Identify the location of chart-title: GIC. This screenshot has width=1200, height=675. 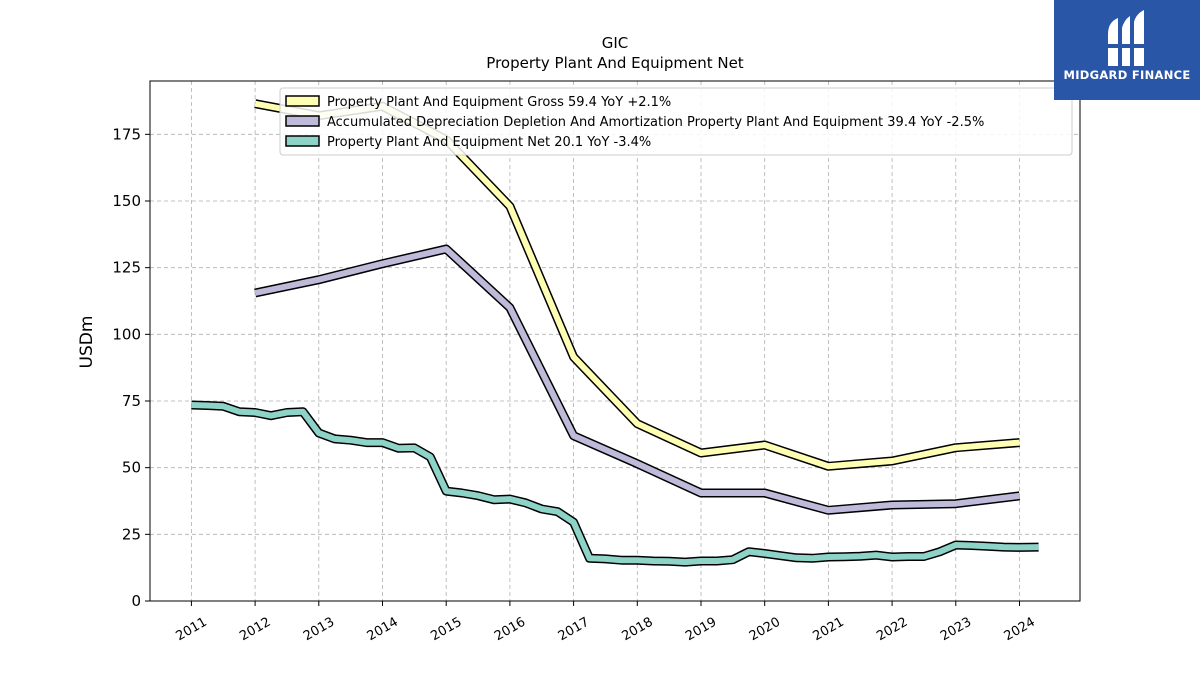
(615, 43).